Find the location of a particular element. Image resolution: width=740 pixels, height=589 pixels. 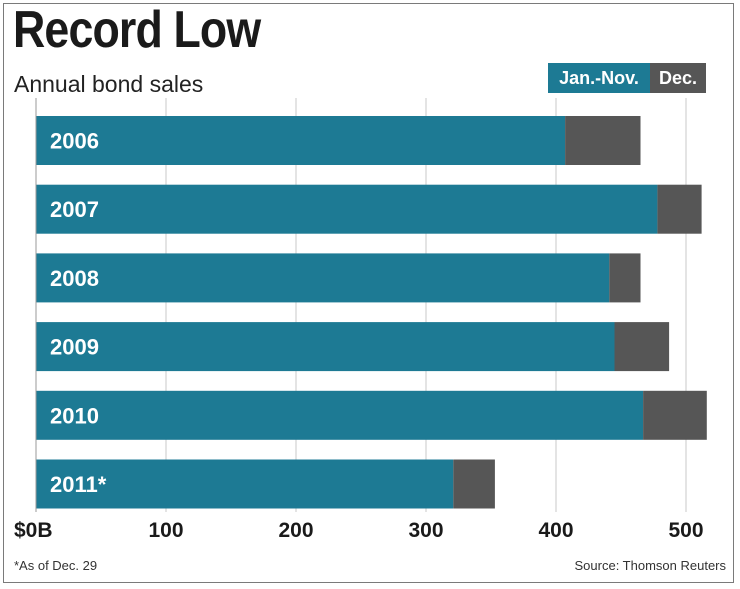

bar-2007-dec is located at coordinates (679, 209).